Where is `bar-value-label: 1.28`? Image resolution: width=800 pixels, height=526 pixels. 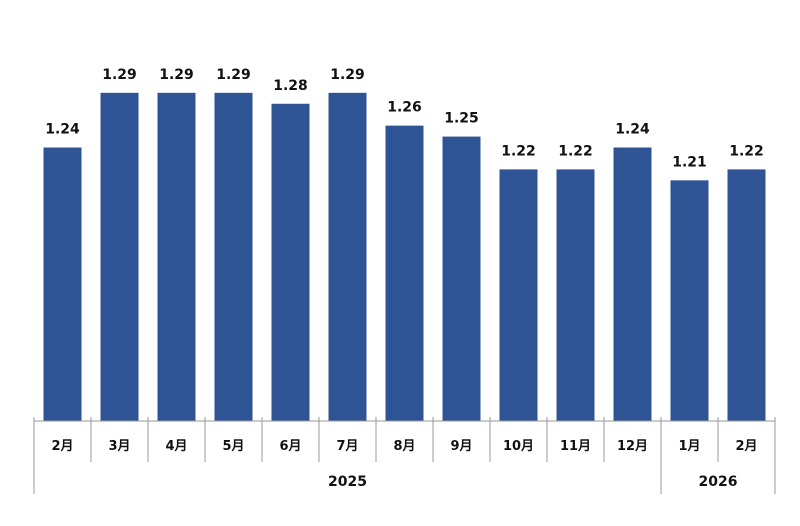 bar-value-label: 1.28 is located at coordinates (290, 86).